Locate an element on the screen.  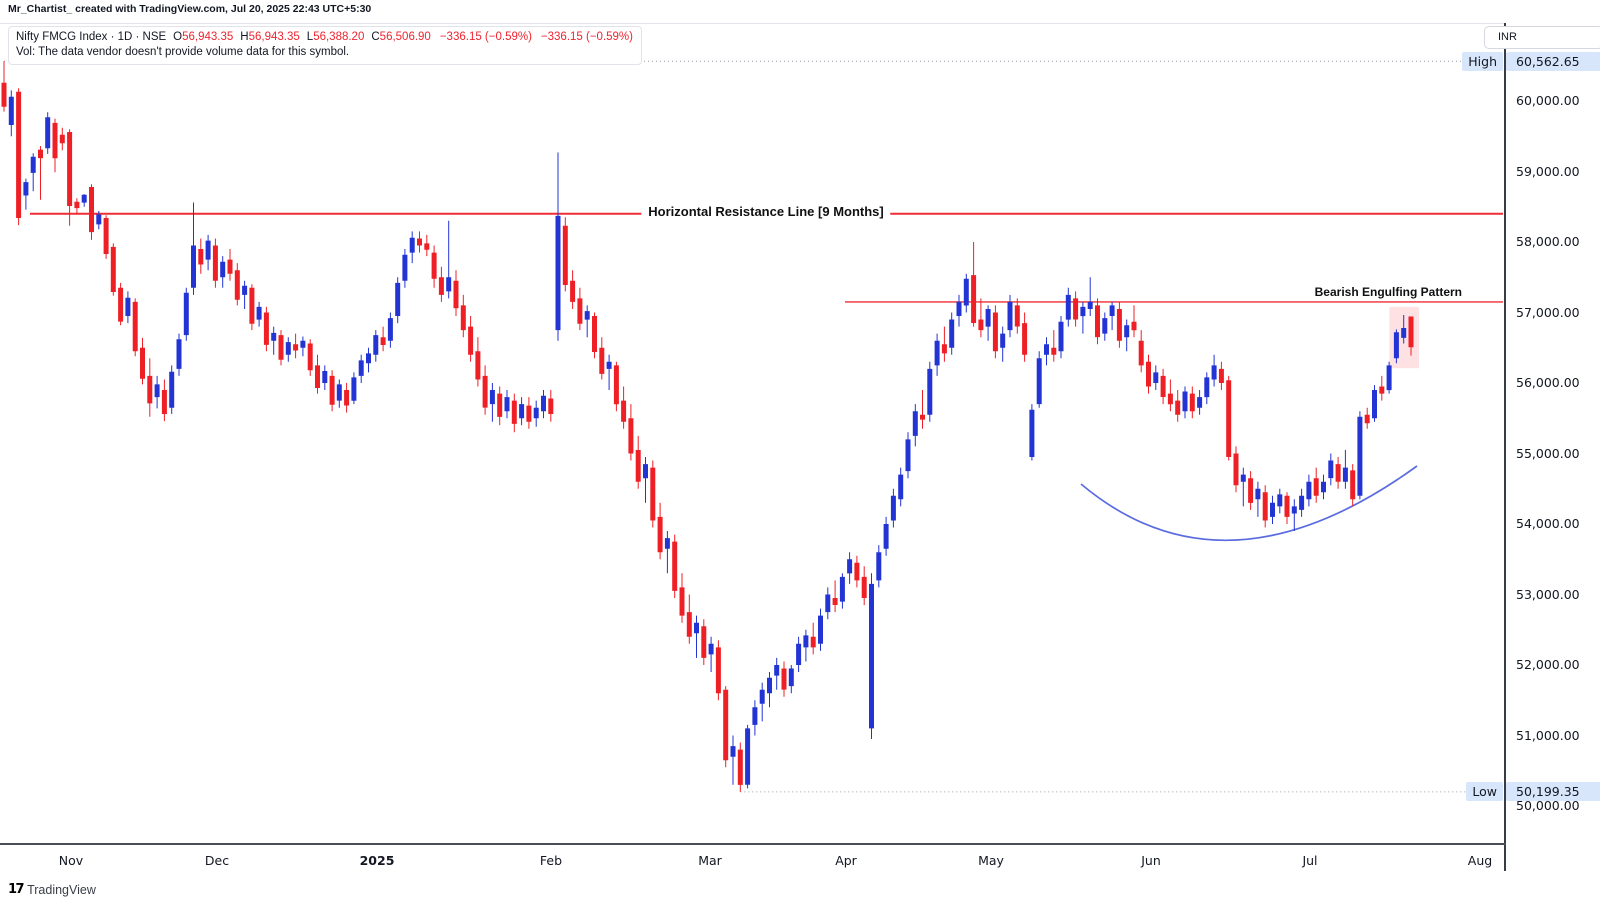
open-value: O56,943.35 is located at coordinates (203, 37).